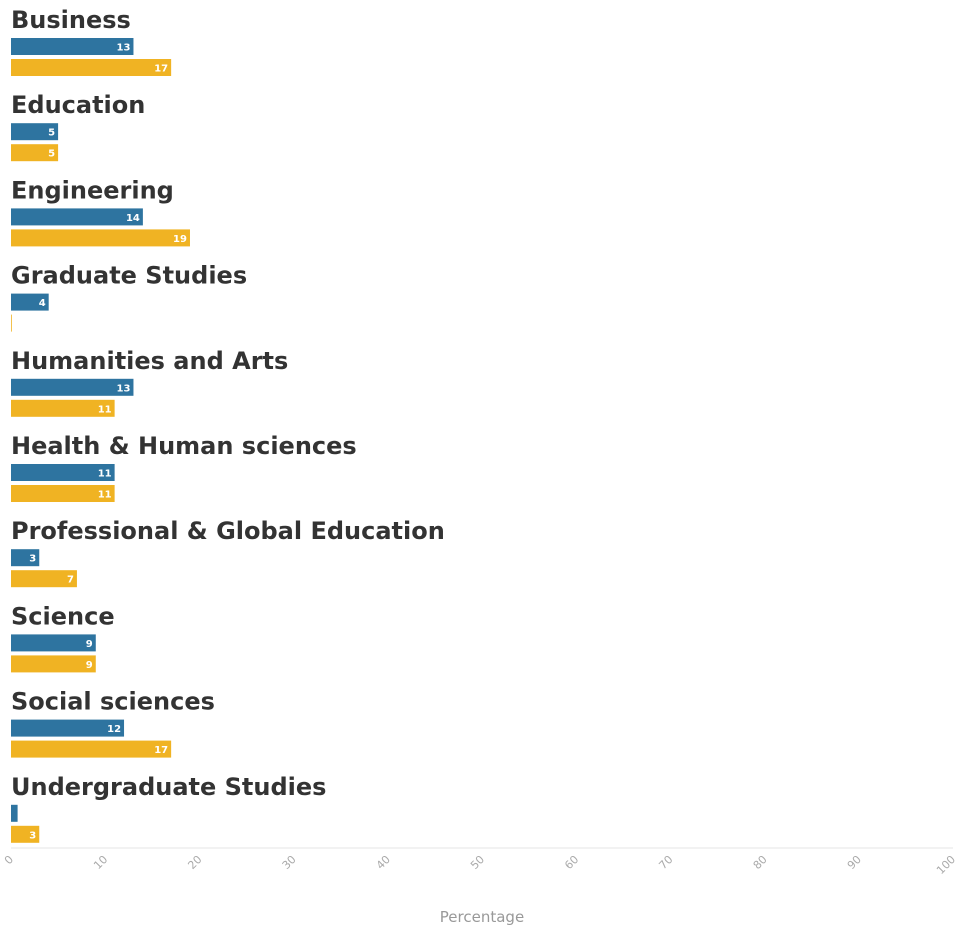  Describe the element at coordinates (133, 218) in the screenshot. I see `bar-value-label: 14` at that location.